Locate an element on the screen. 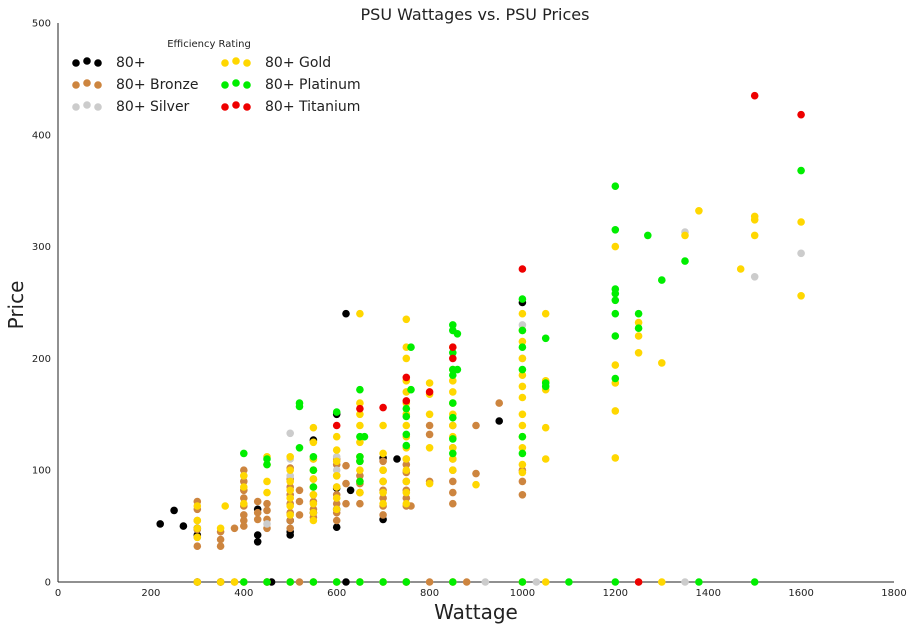 The height and width of the screenshot is (630, 914). legend-label: 80+ Bronze is located at coordinates (157, 85).